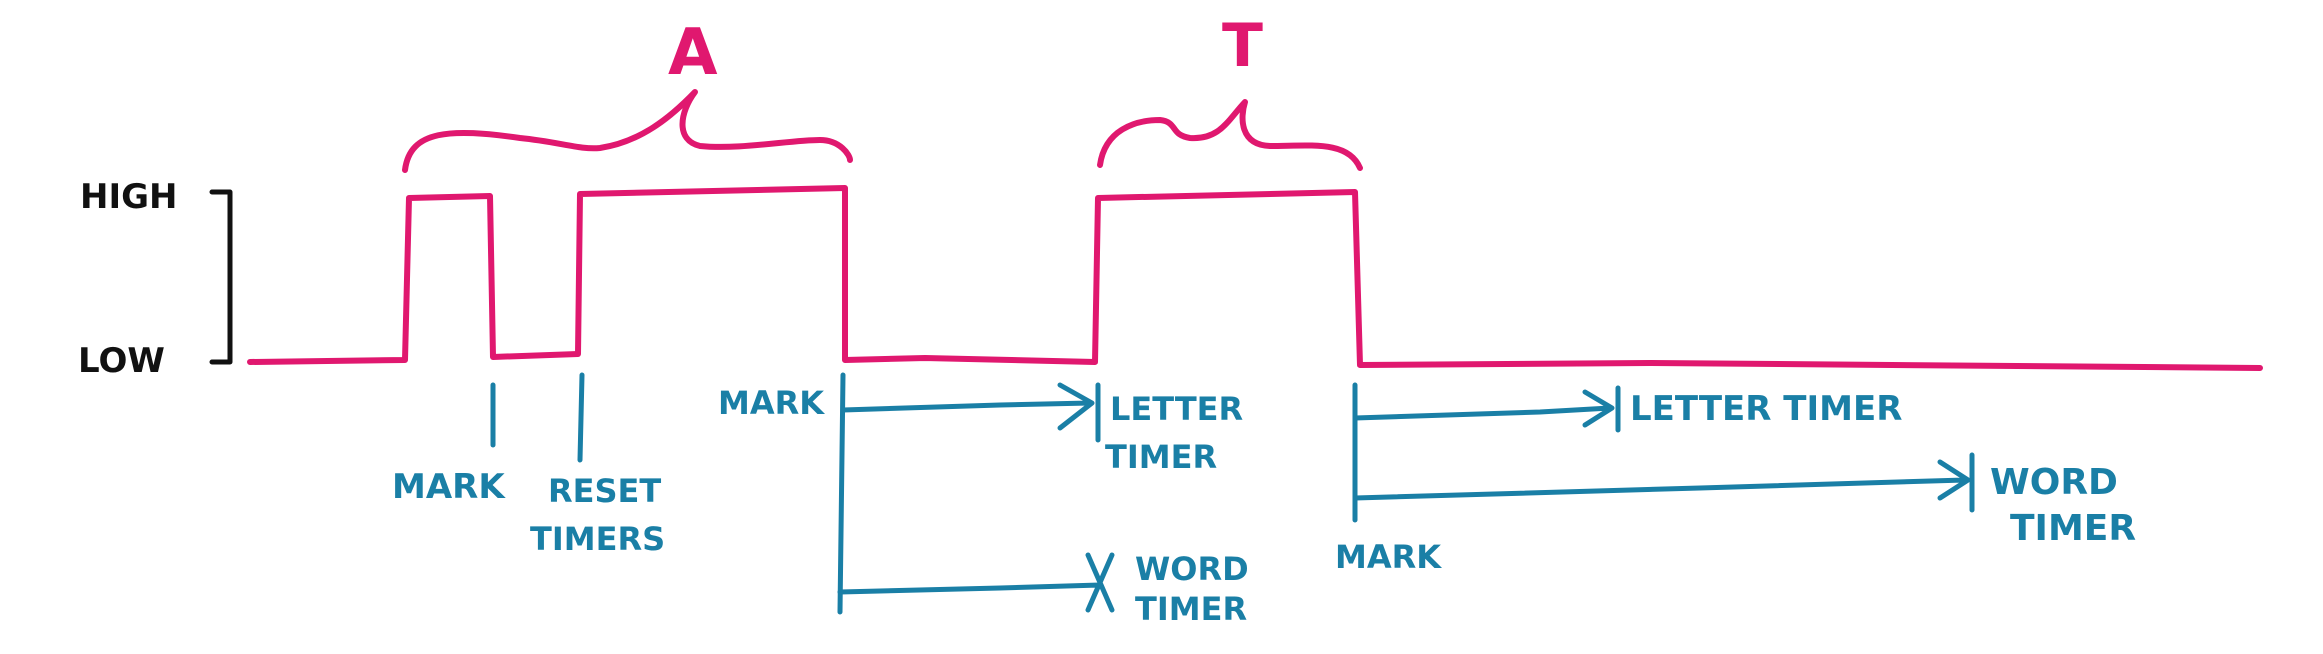 This screenshot has width=2323, height=654. Describe the element at coordinates (1192, 569) in the screenshot. I see `word-timer-1-line1: WORD` at that location.